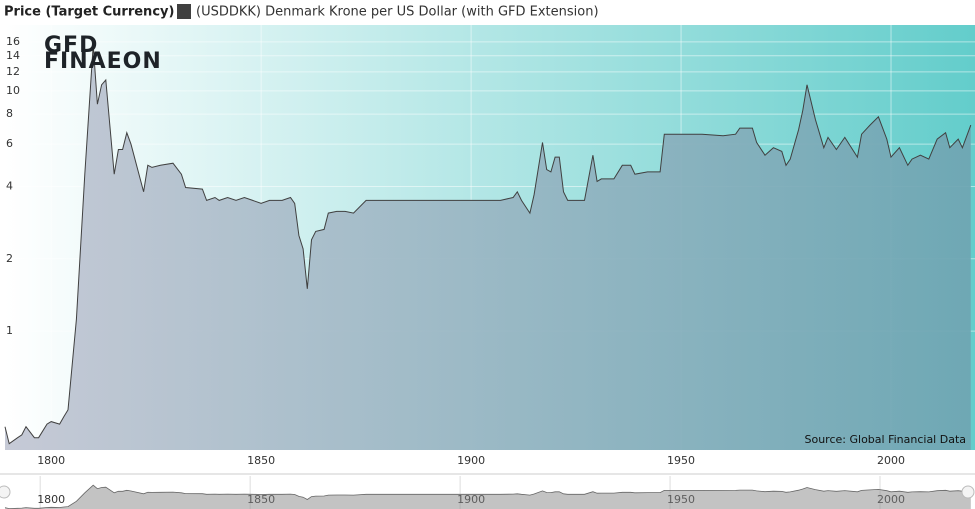 This screenshot has width=975, height=509. I want to click on navigator-tick-label: 1800, so click(51, 499).